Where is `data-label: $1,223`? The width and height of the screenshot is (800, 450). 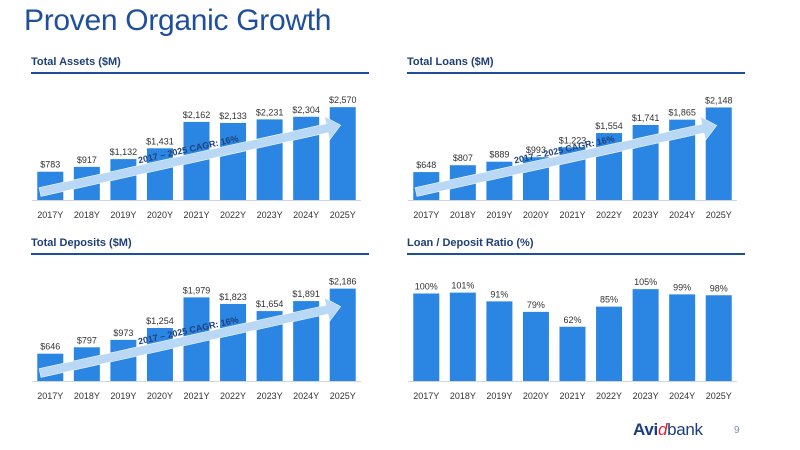
data-label: $1,223 is located at coordinates (573, 140).